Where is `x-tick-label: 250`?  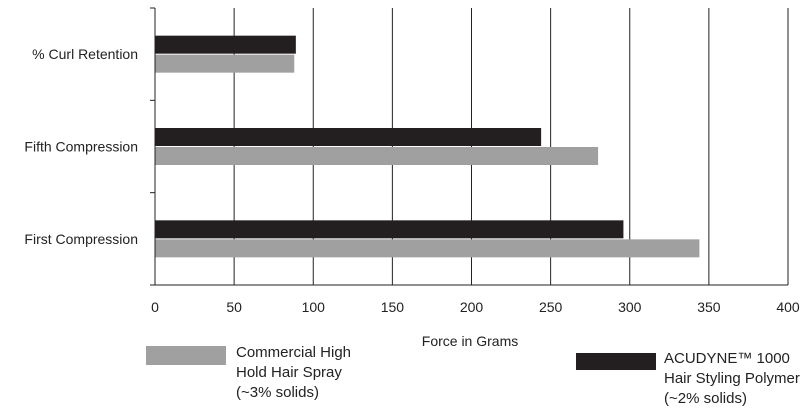 x-tick-label: 250 is located at coordinates (551, 307).